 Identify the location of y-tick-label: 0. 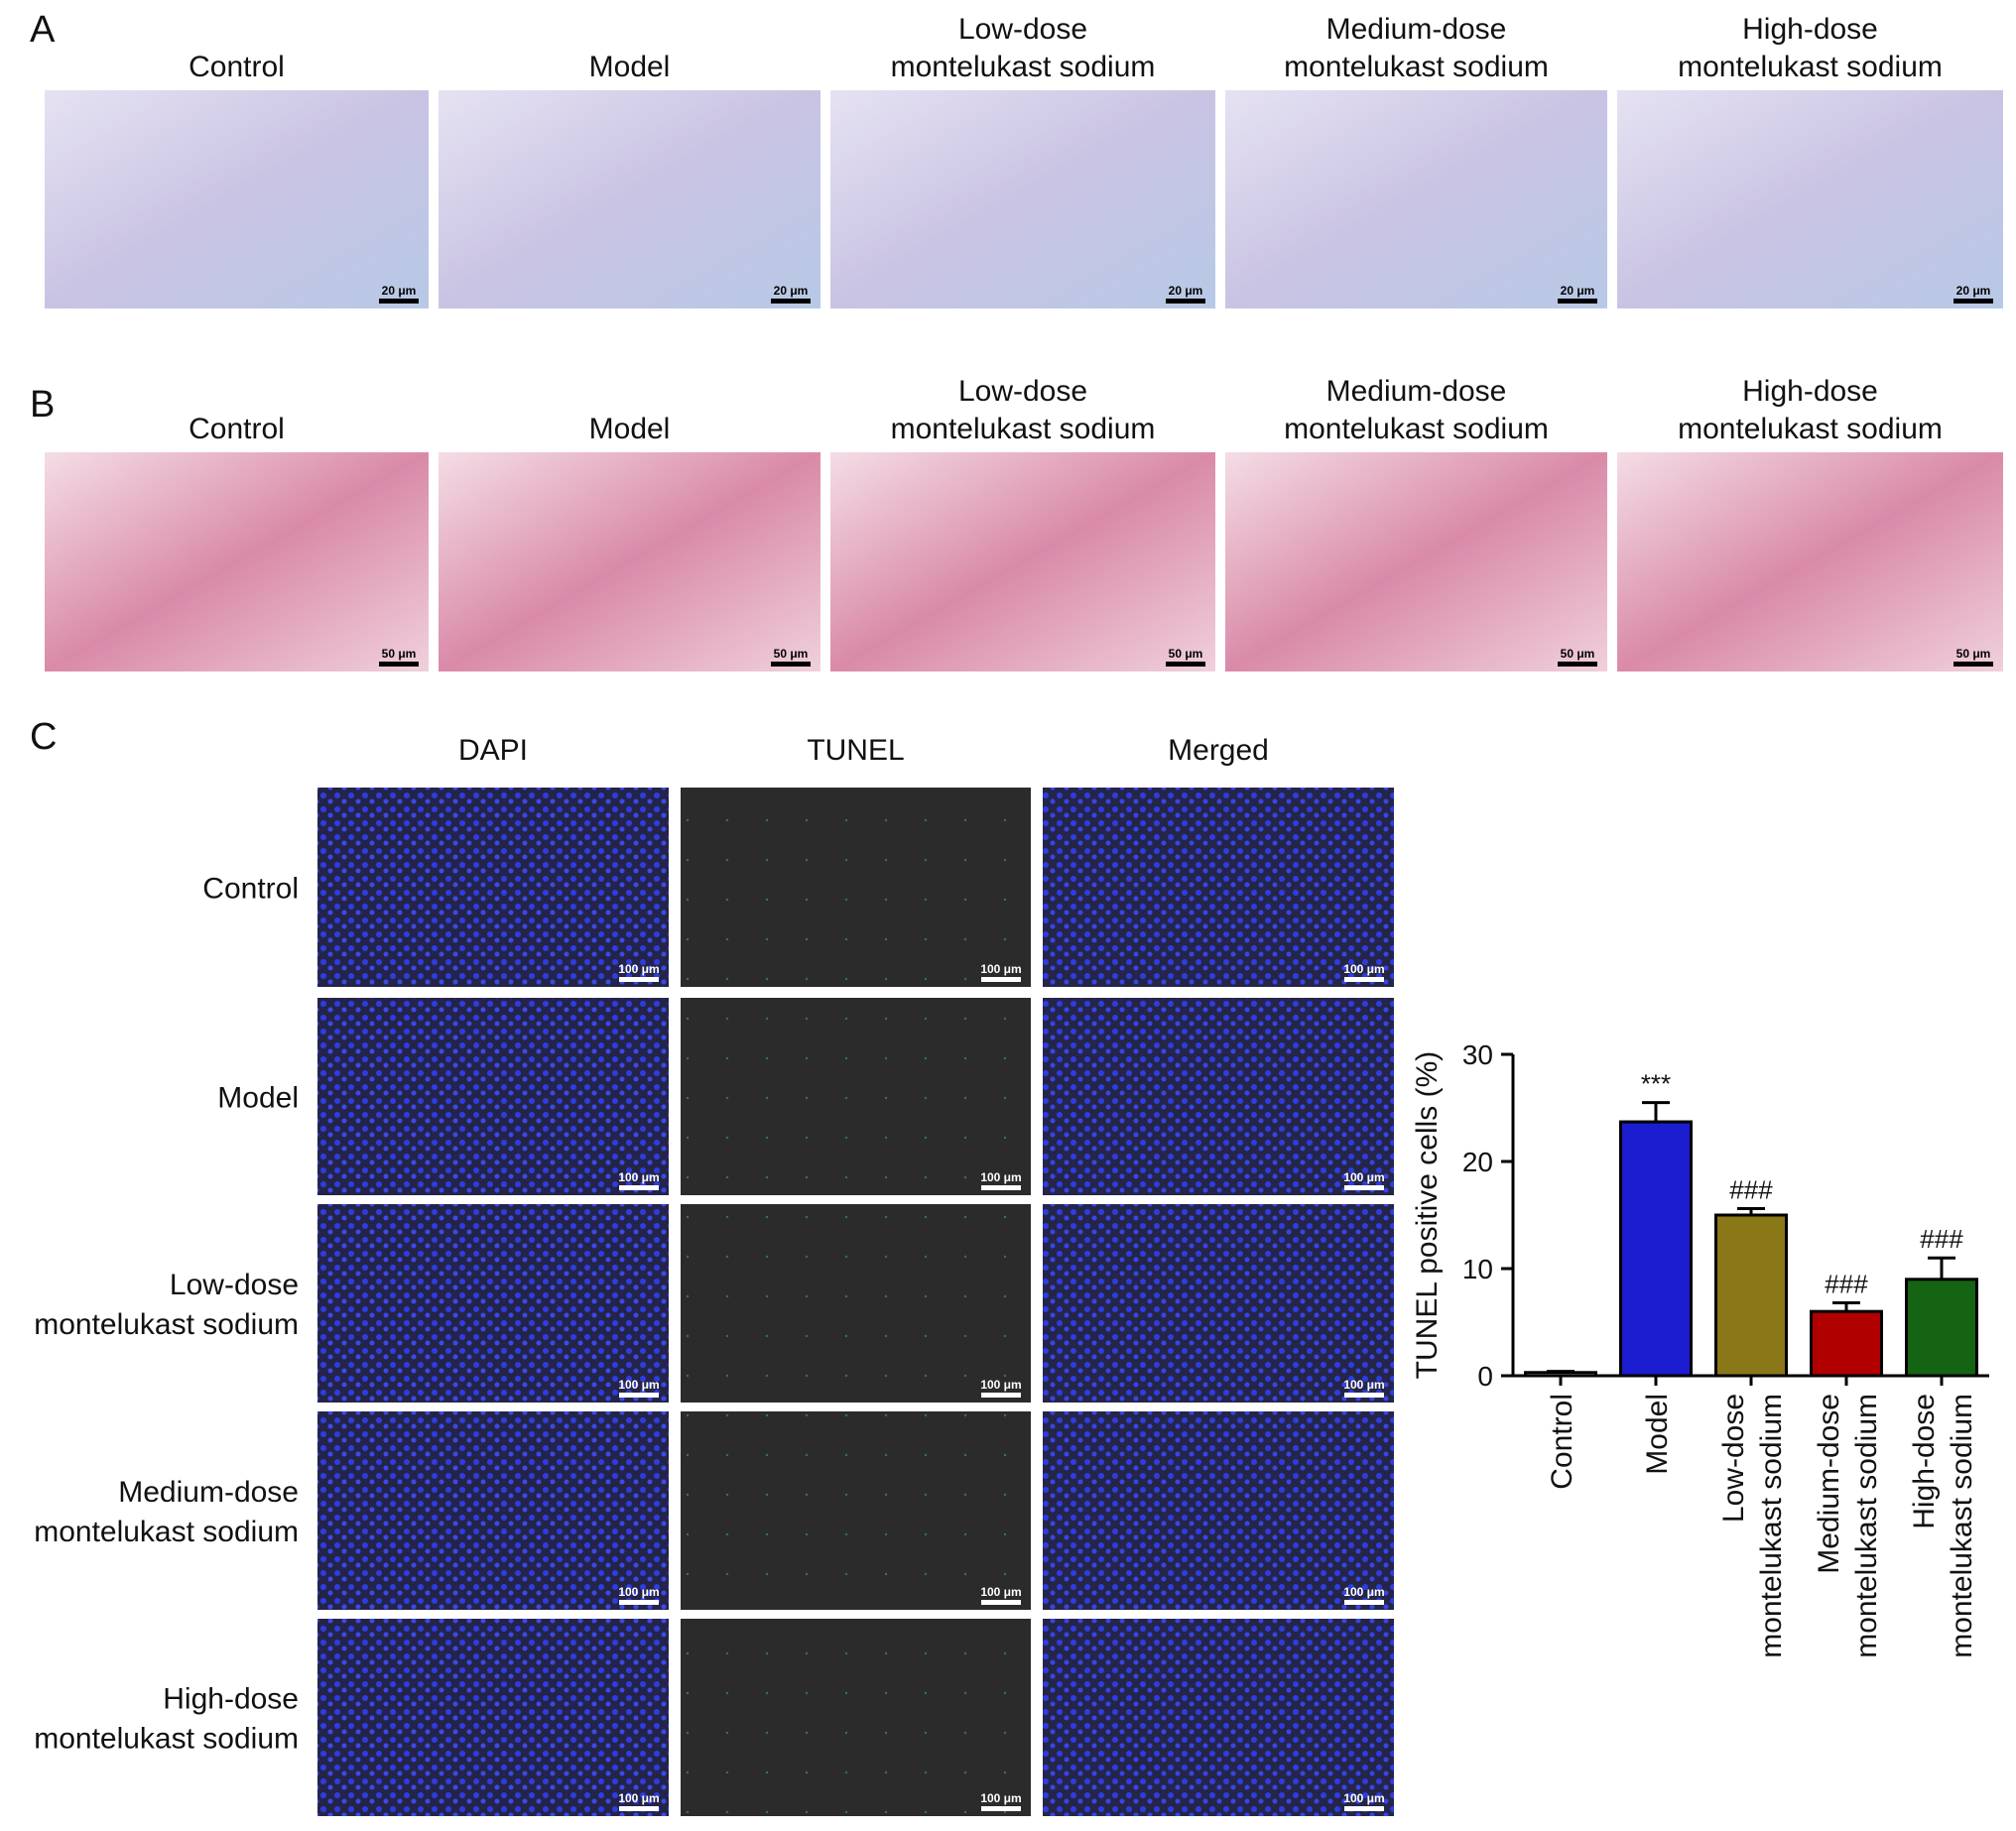
(1485, 1376).